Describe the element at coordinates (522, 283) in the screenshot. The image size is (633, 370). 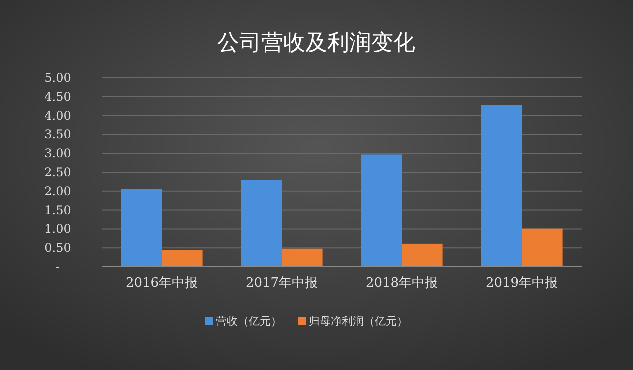
I see `x-tick-label: 2019年中报` at that location.